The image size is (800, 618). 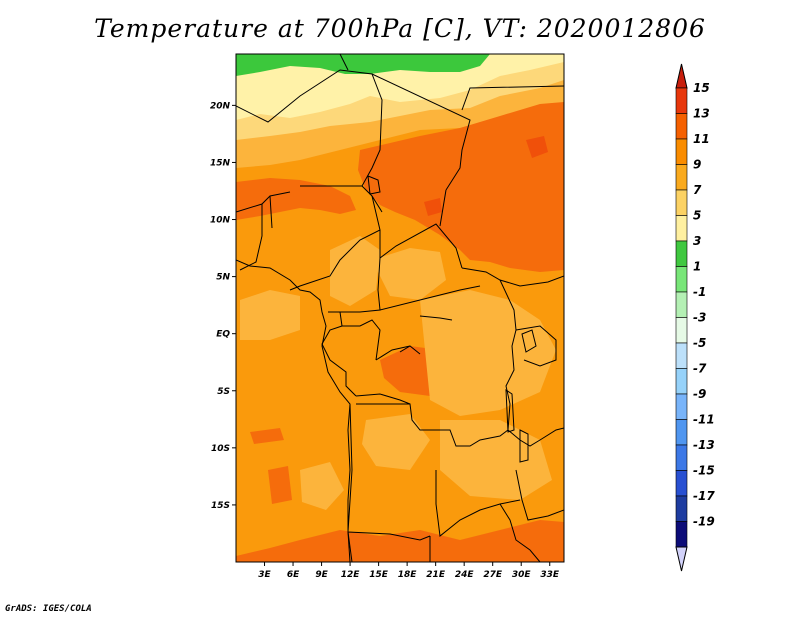 What do you see at coordinates (363, 65) in the screenshot?
I see `field-green-north` at bounding box center [363, 65].